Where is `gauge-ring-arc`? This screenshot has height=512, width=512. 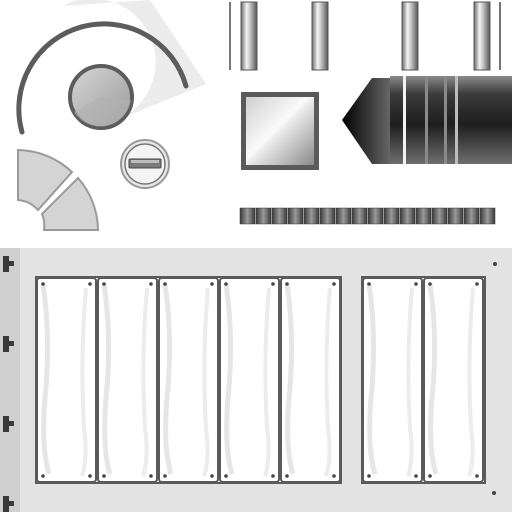 gauge-ring-arc is located at coordinates (102, 78).